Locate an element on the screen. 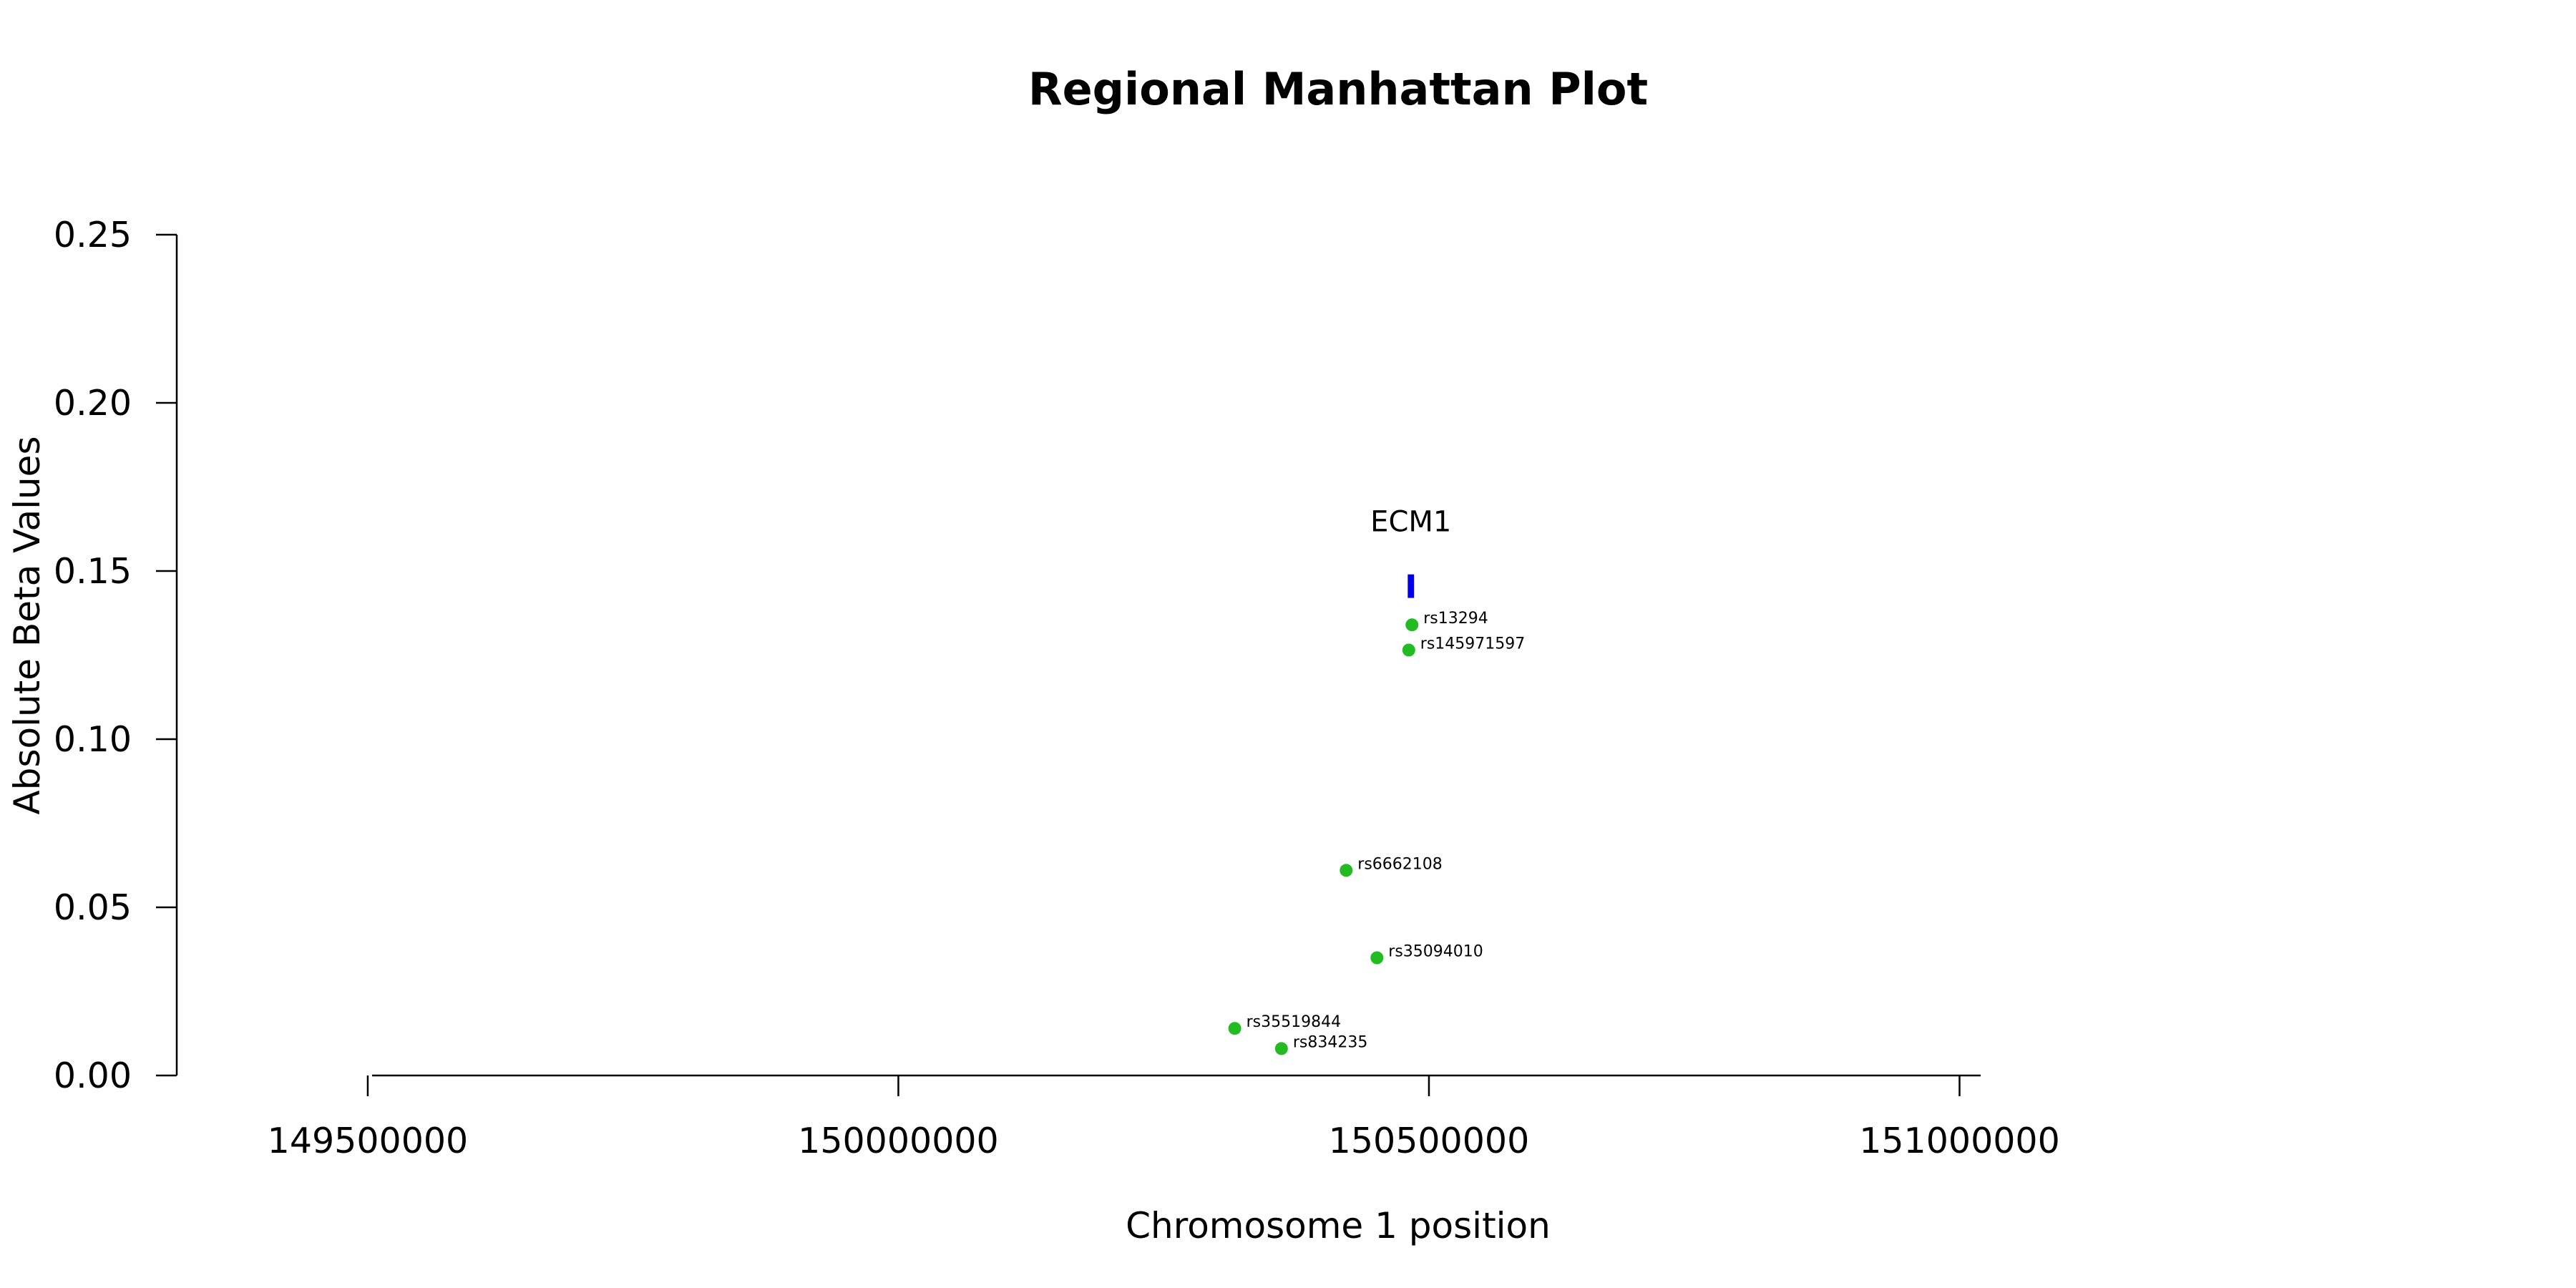 This screenshot has width=2576, height=1288. y-tick-label: 0.05 is located at coordinates (93, 907).